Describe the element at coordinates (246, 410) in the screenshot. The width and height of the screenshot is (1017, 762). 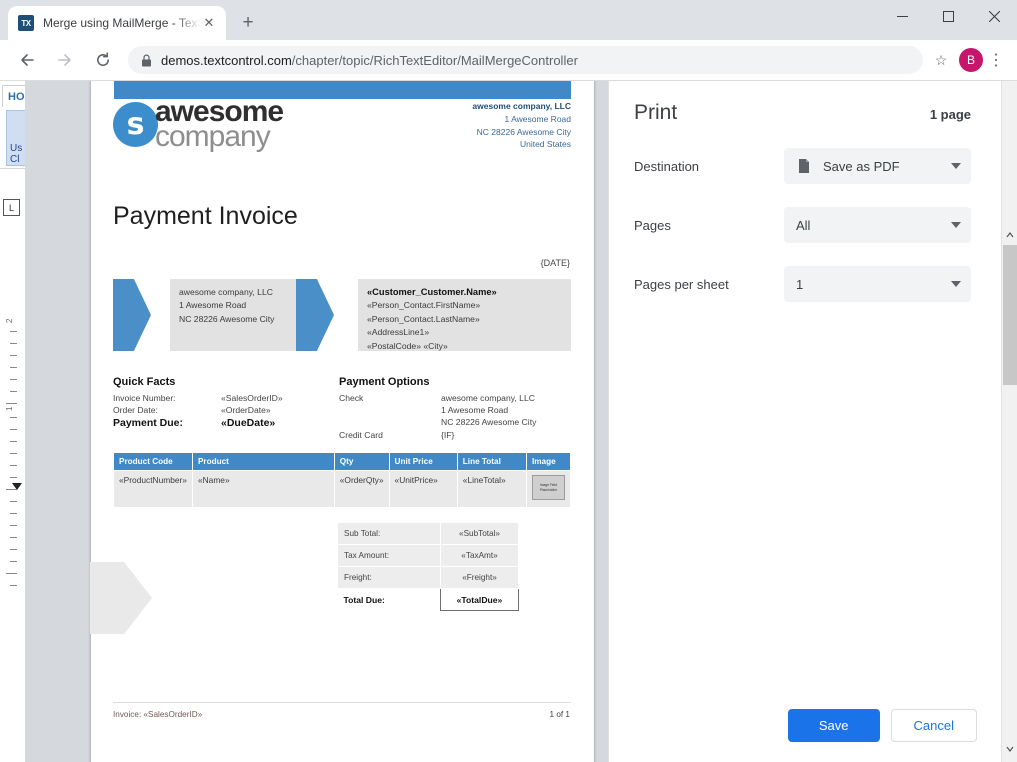
I see `order-date-value: «OrderDate»` at that location.